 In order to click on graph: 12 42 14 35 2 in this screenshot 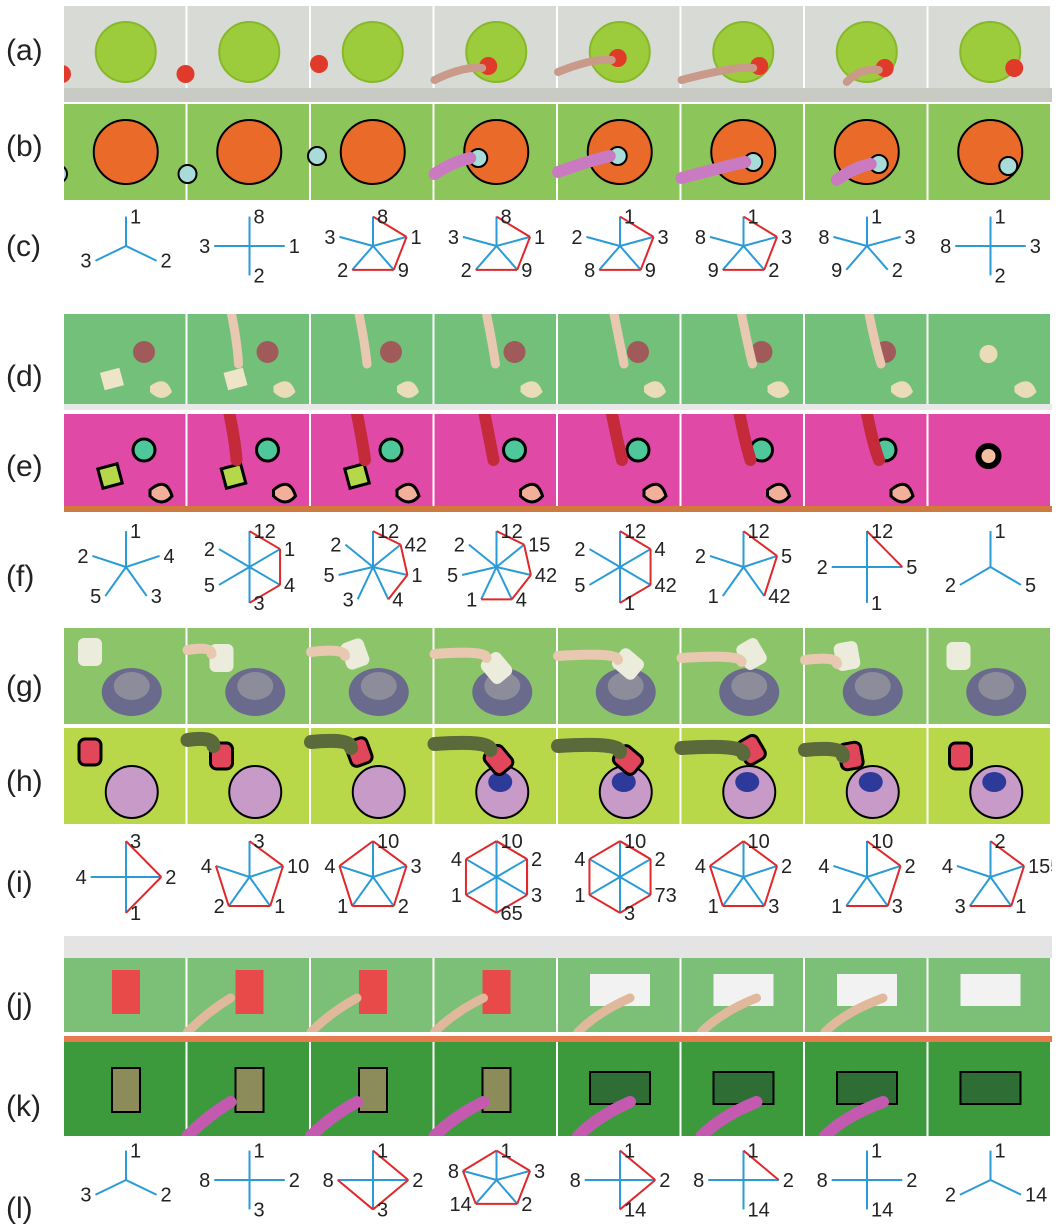, I will do `click(374, 566)`.